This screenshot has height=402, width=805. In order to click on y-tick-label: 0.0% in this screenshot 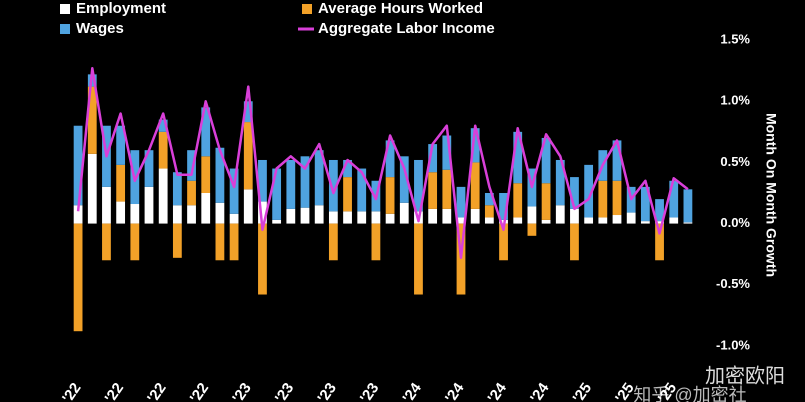, I will do `click(735, 222)`.